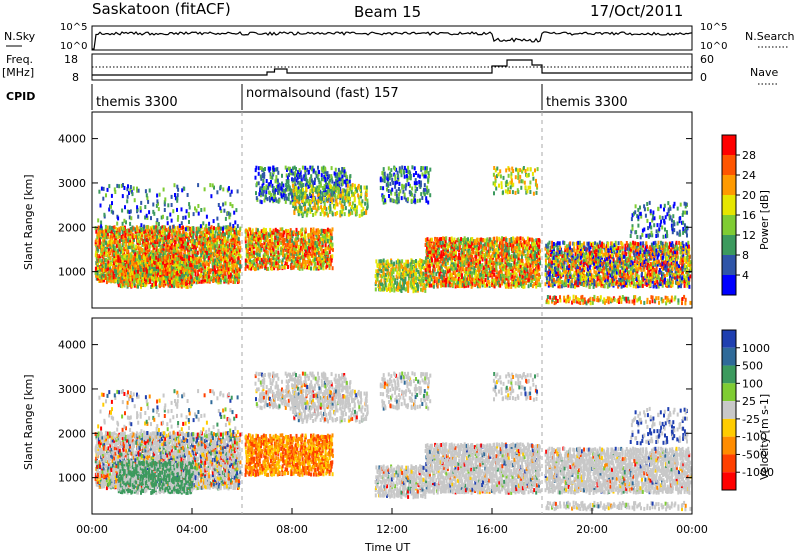 The width and height of the screenshot is (800, 558). I want to click on freq-tick-top: 18, so click(71, 59).